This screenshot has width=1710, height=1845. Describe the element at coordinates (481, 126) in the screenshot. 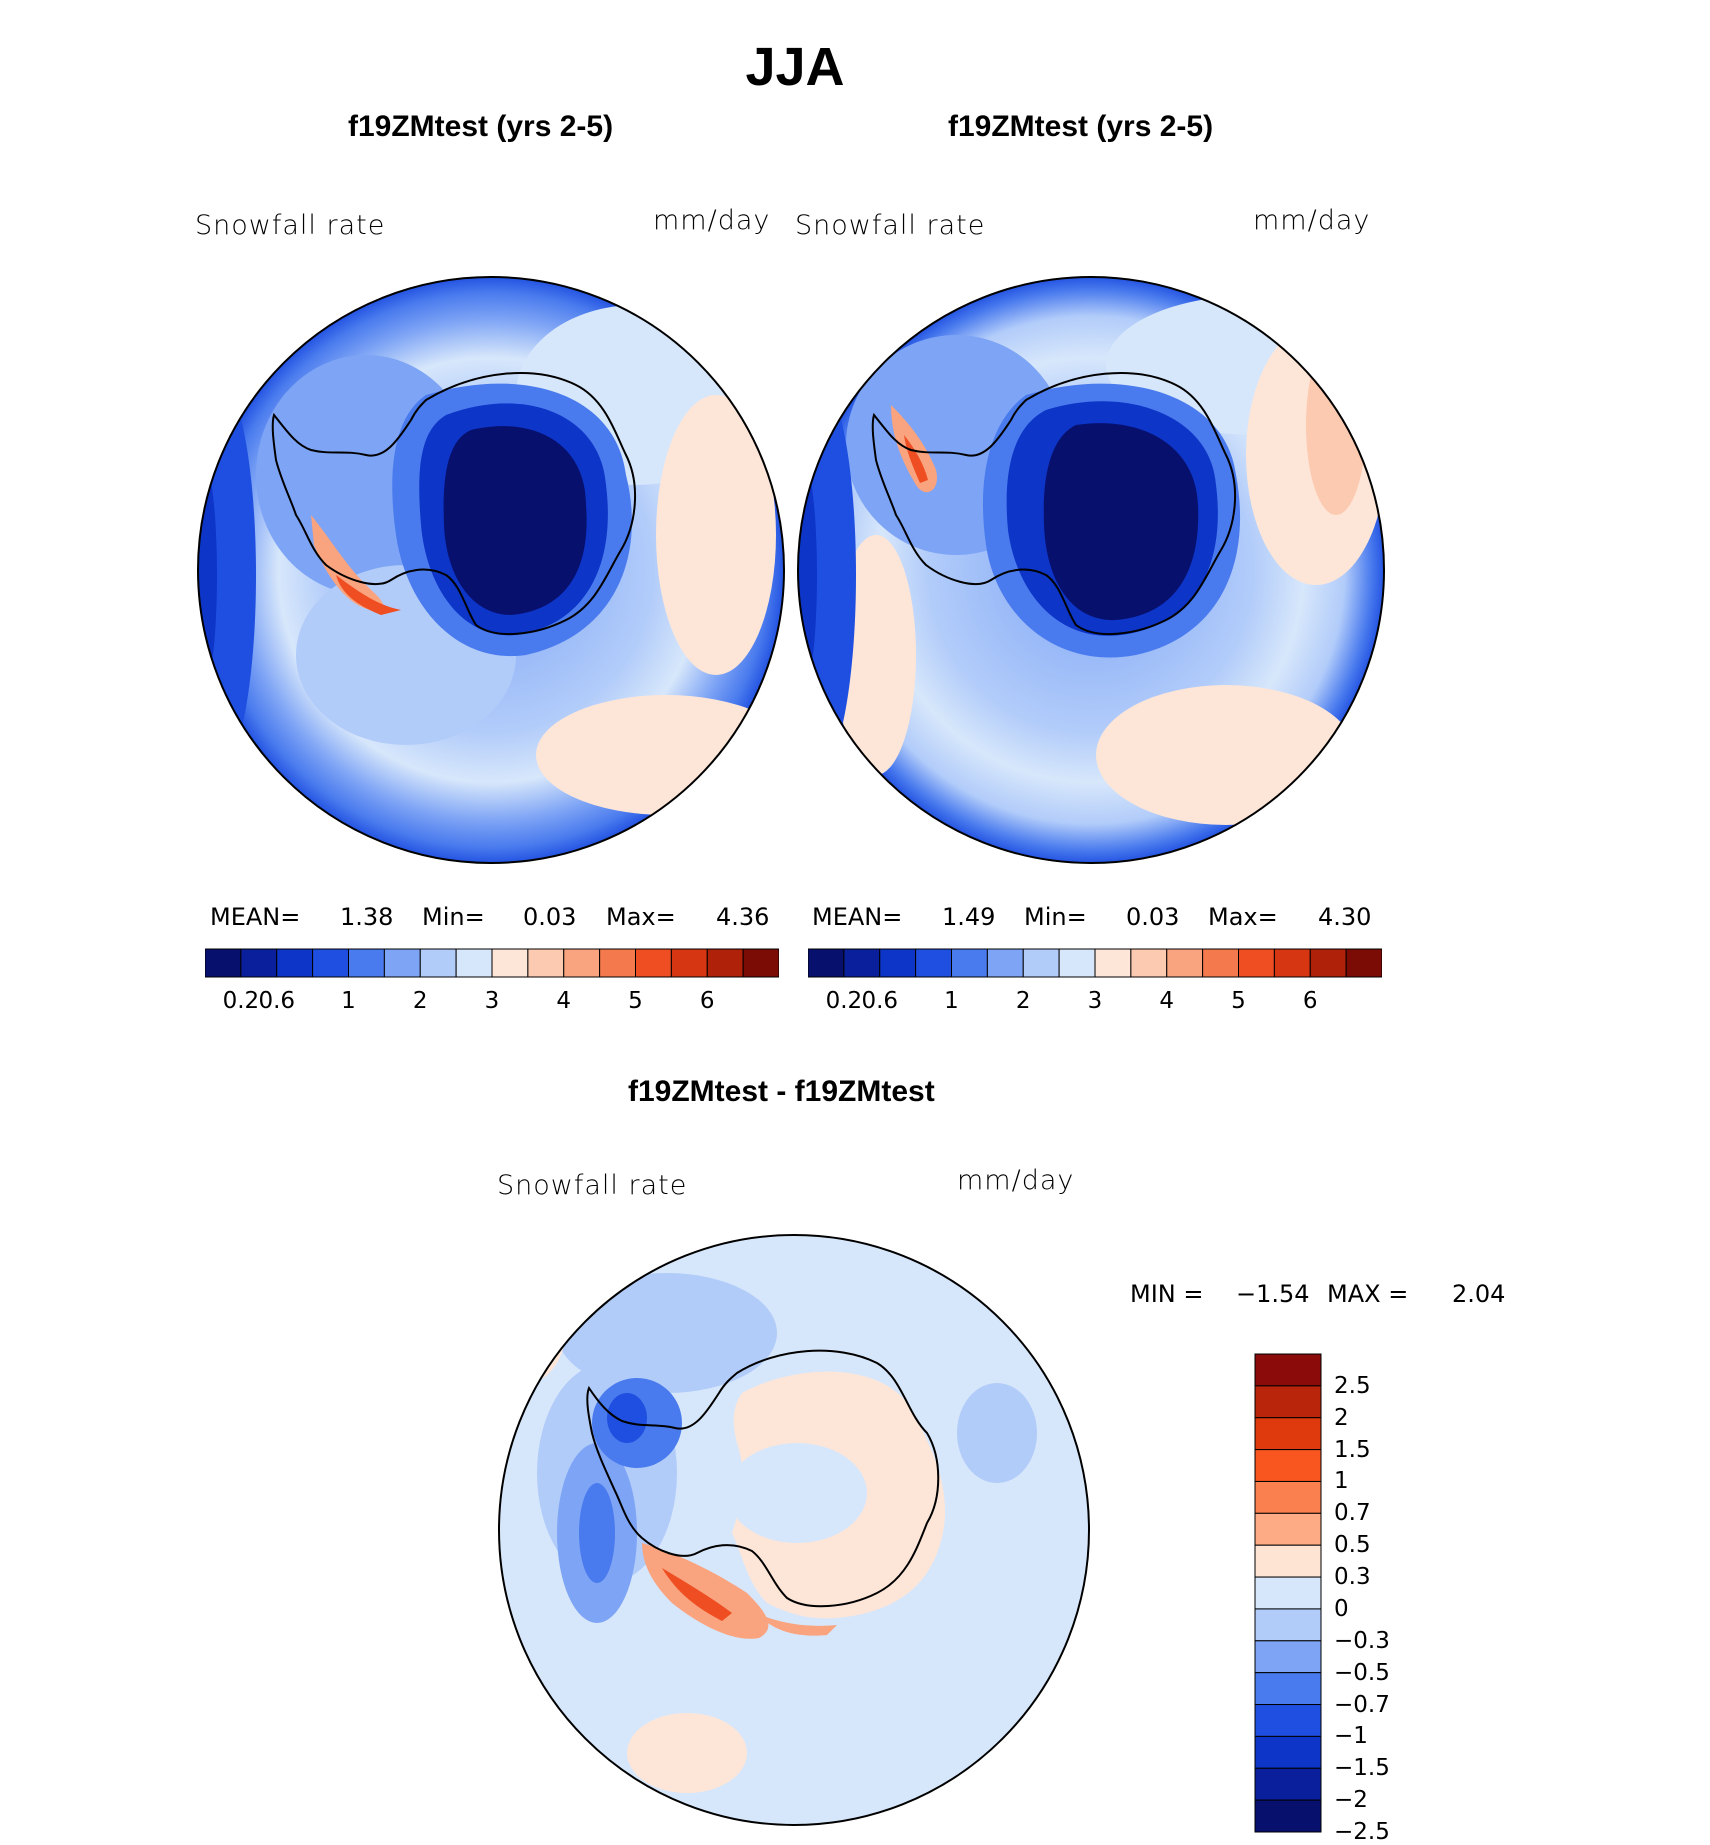

I see `panel-1-title: f19ZMtest (yrs 2-5)` at that location.